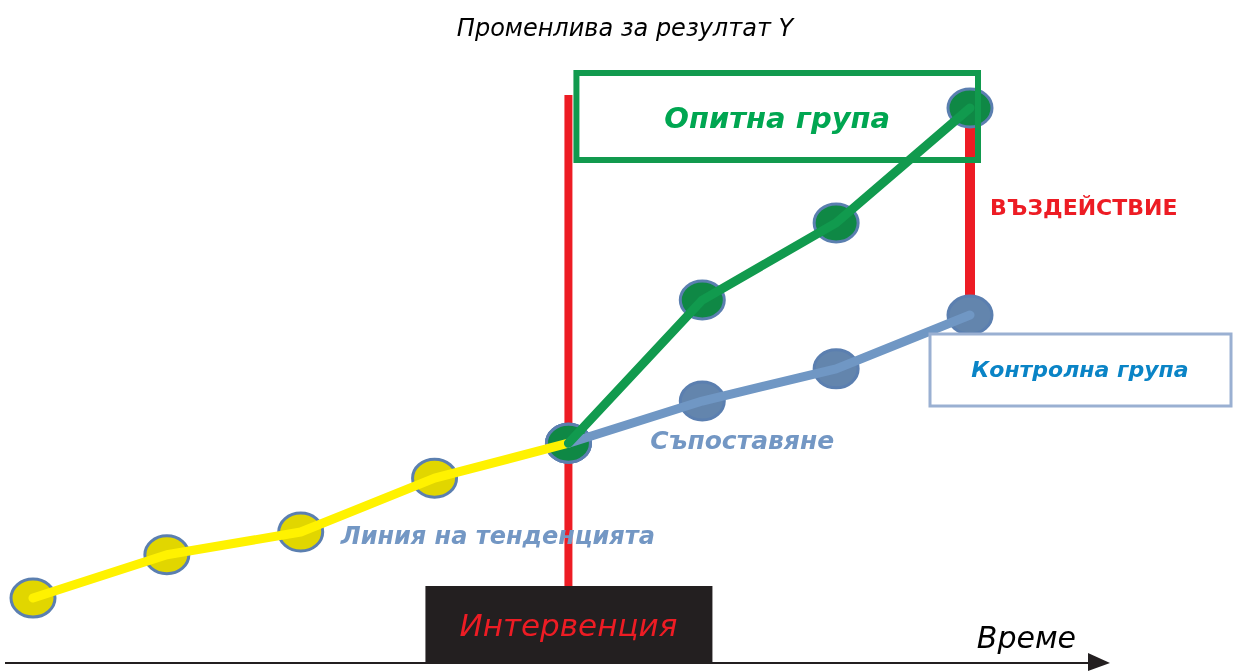 The height and width of the screenshot is (671, 1234). I want to click on series-label: Опитна група, so click(777, 118).